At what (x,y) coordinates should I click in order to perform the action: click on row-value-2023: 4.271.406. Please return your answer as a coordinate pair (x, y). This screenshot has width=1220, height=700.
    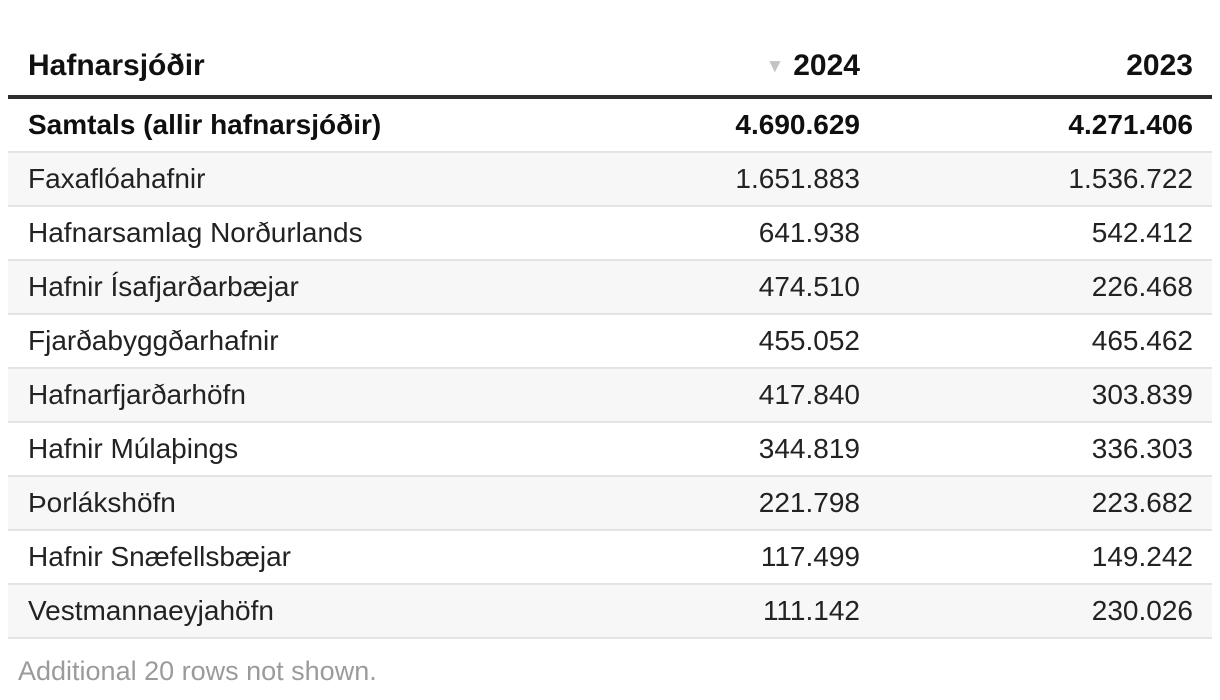
    Looking at the image, I should click on (1130, 124).